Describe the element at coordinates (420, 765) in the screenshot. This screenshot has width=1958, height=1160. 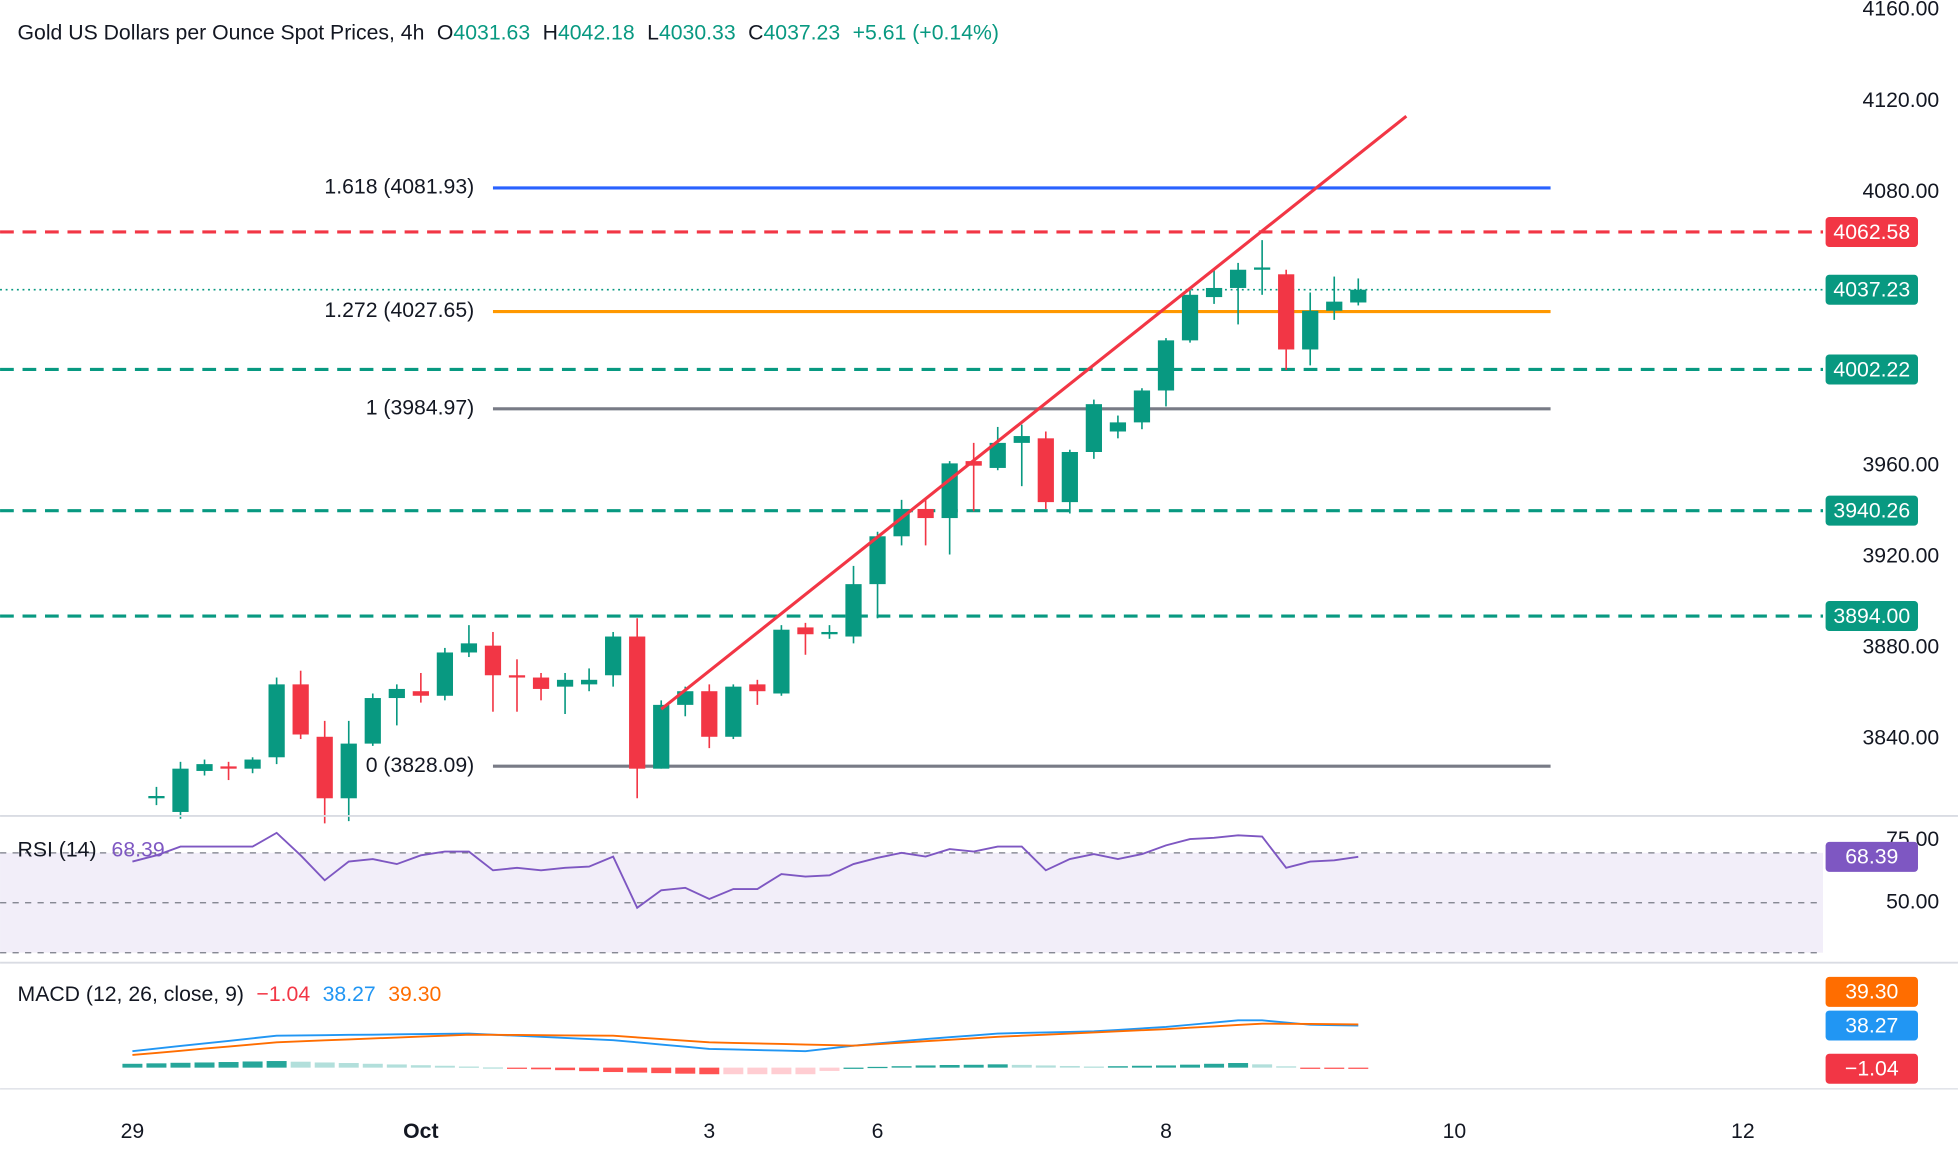
I see `fib-label: 0 (3828.09)` at that location.